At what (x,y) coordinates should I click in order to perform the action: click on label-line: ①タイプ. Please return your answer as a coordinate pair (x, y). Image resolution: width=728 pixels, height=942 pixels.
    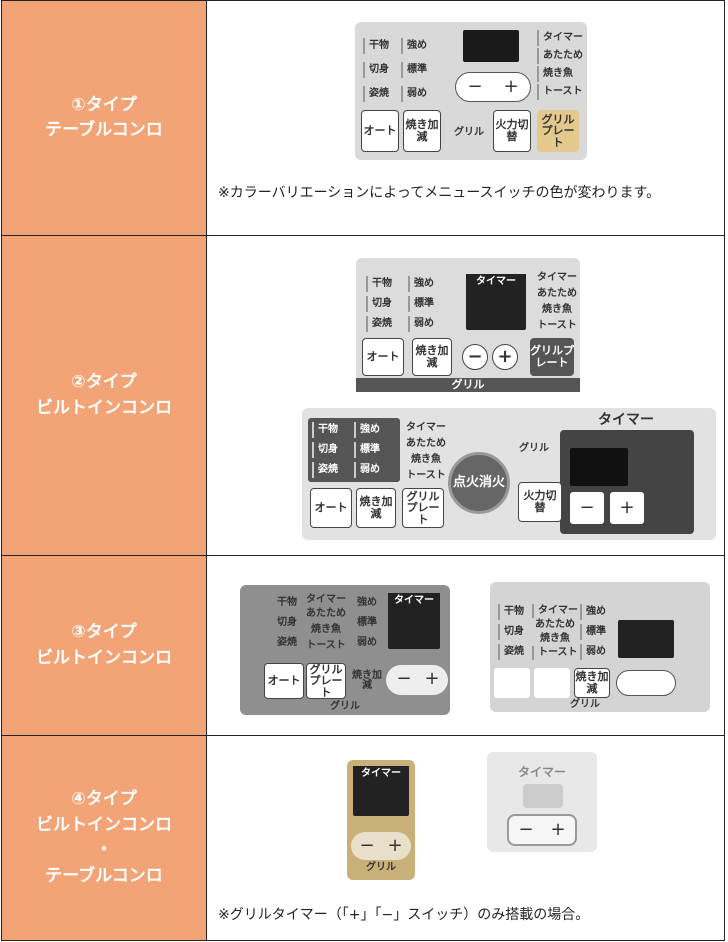
    Looking at the image, I should click on (104, 104).